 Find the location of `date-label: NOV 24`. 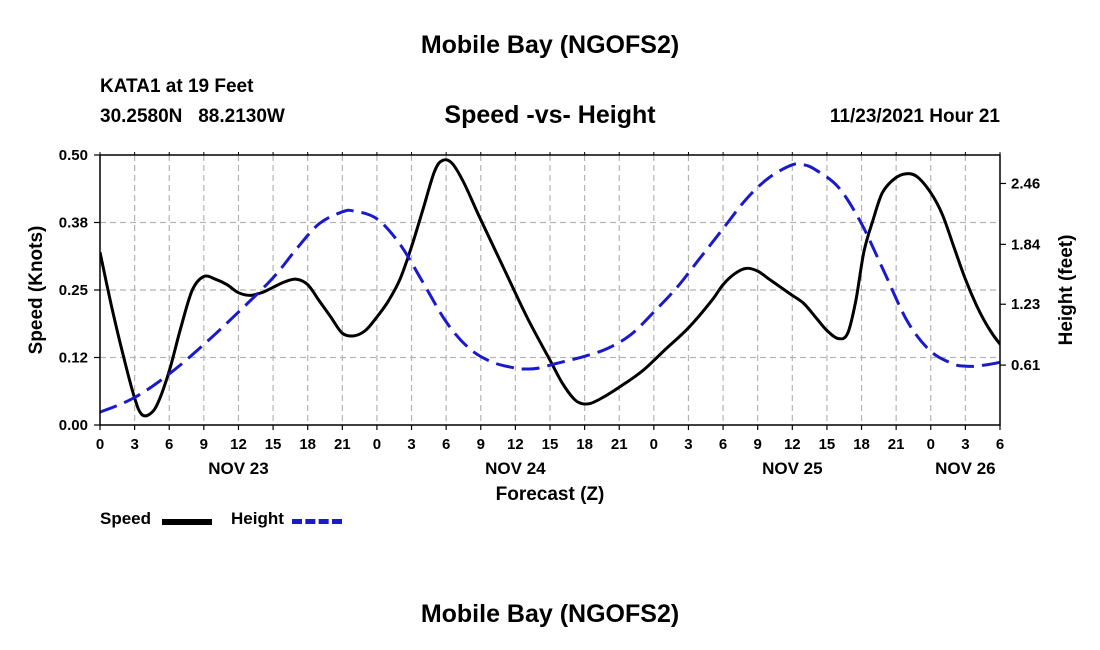

date-label: NOV 24 is located at coordinates (515, 468).